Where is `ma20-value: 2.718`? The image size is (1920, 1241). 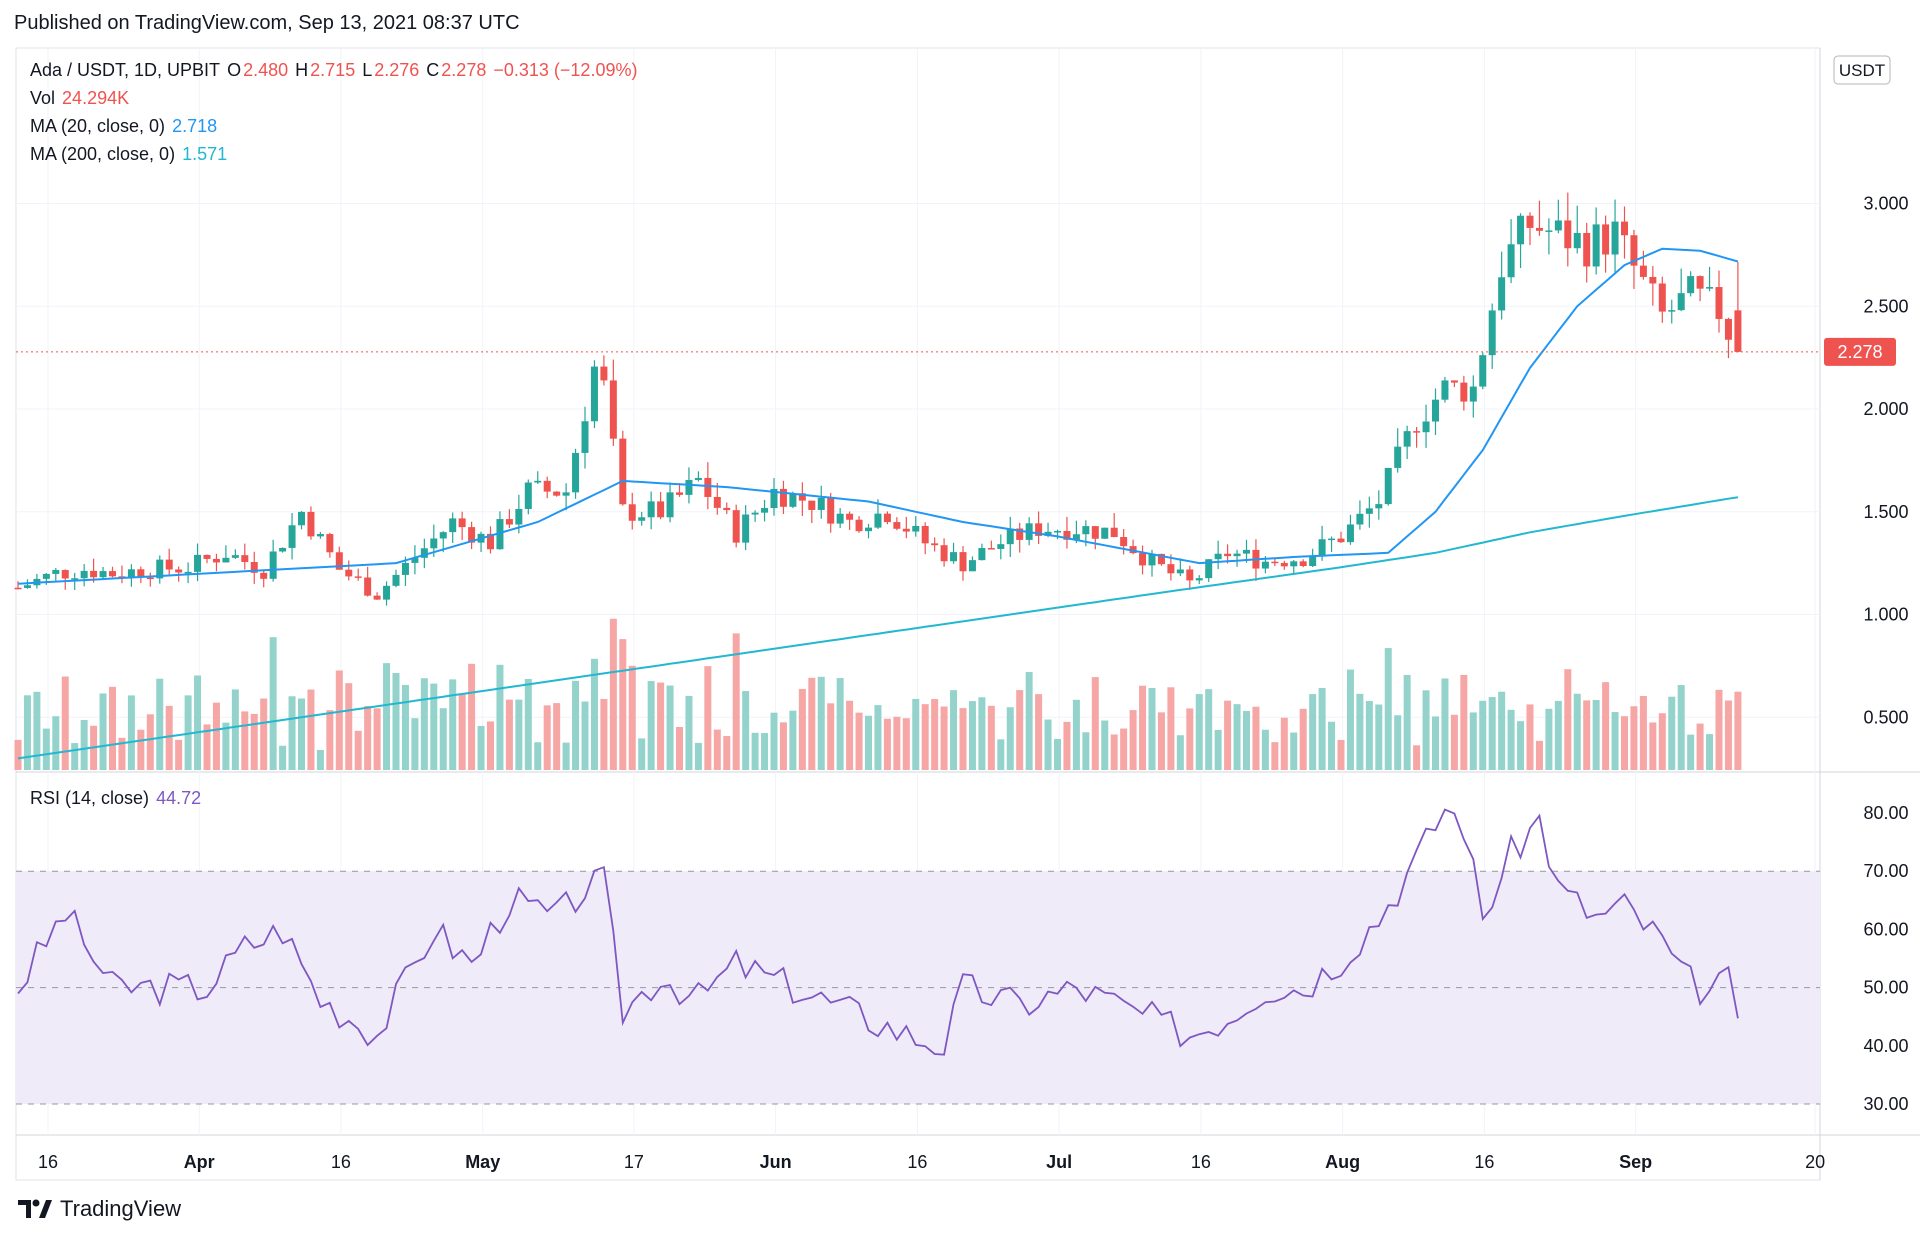 ma20-value: 2.718 is located at coordinates (195, 126).